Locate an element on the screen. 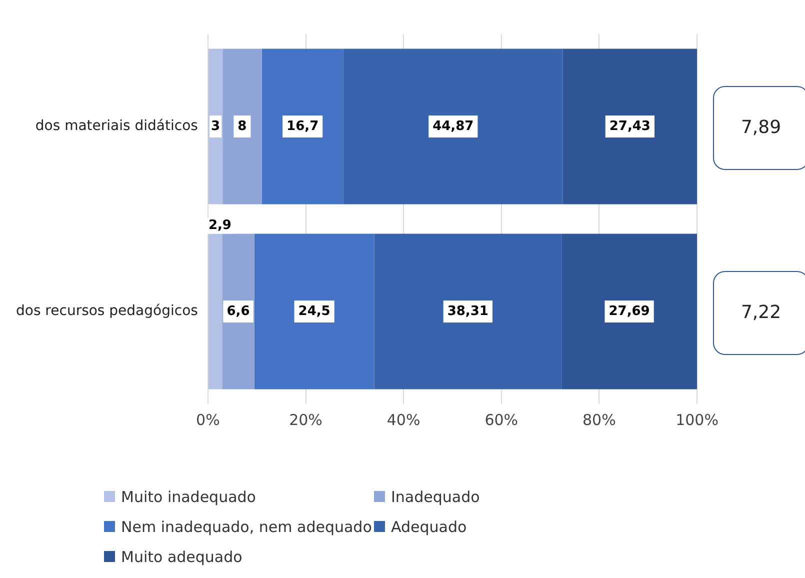 This screenshot has width=805, height=578. data-label: 27,69 is located at coordinates (629, 311).